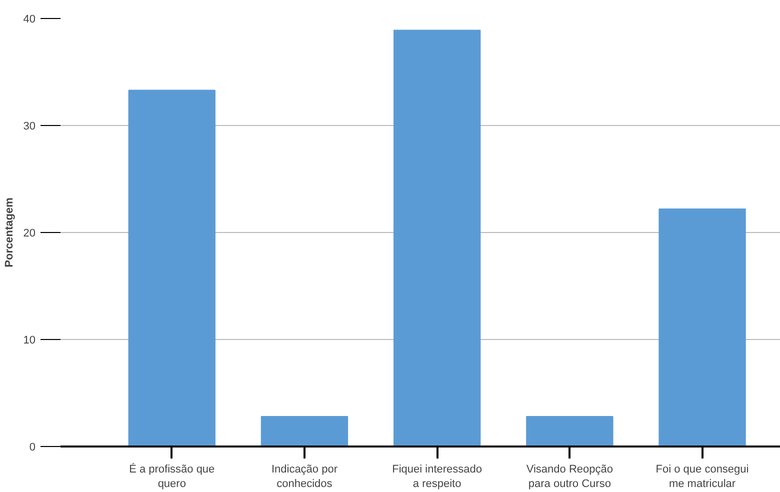  What do you see at coordinates (9, 232) in the screenshot?
I see `y-axis-title: Porcentagem` at bounding box center [9, 232].